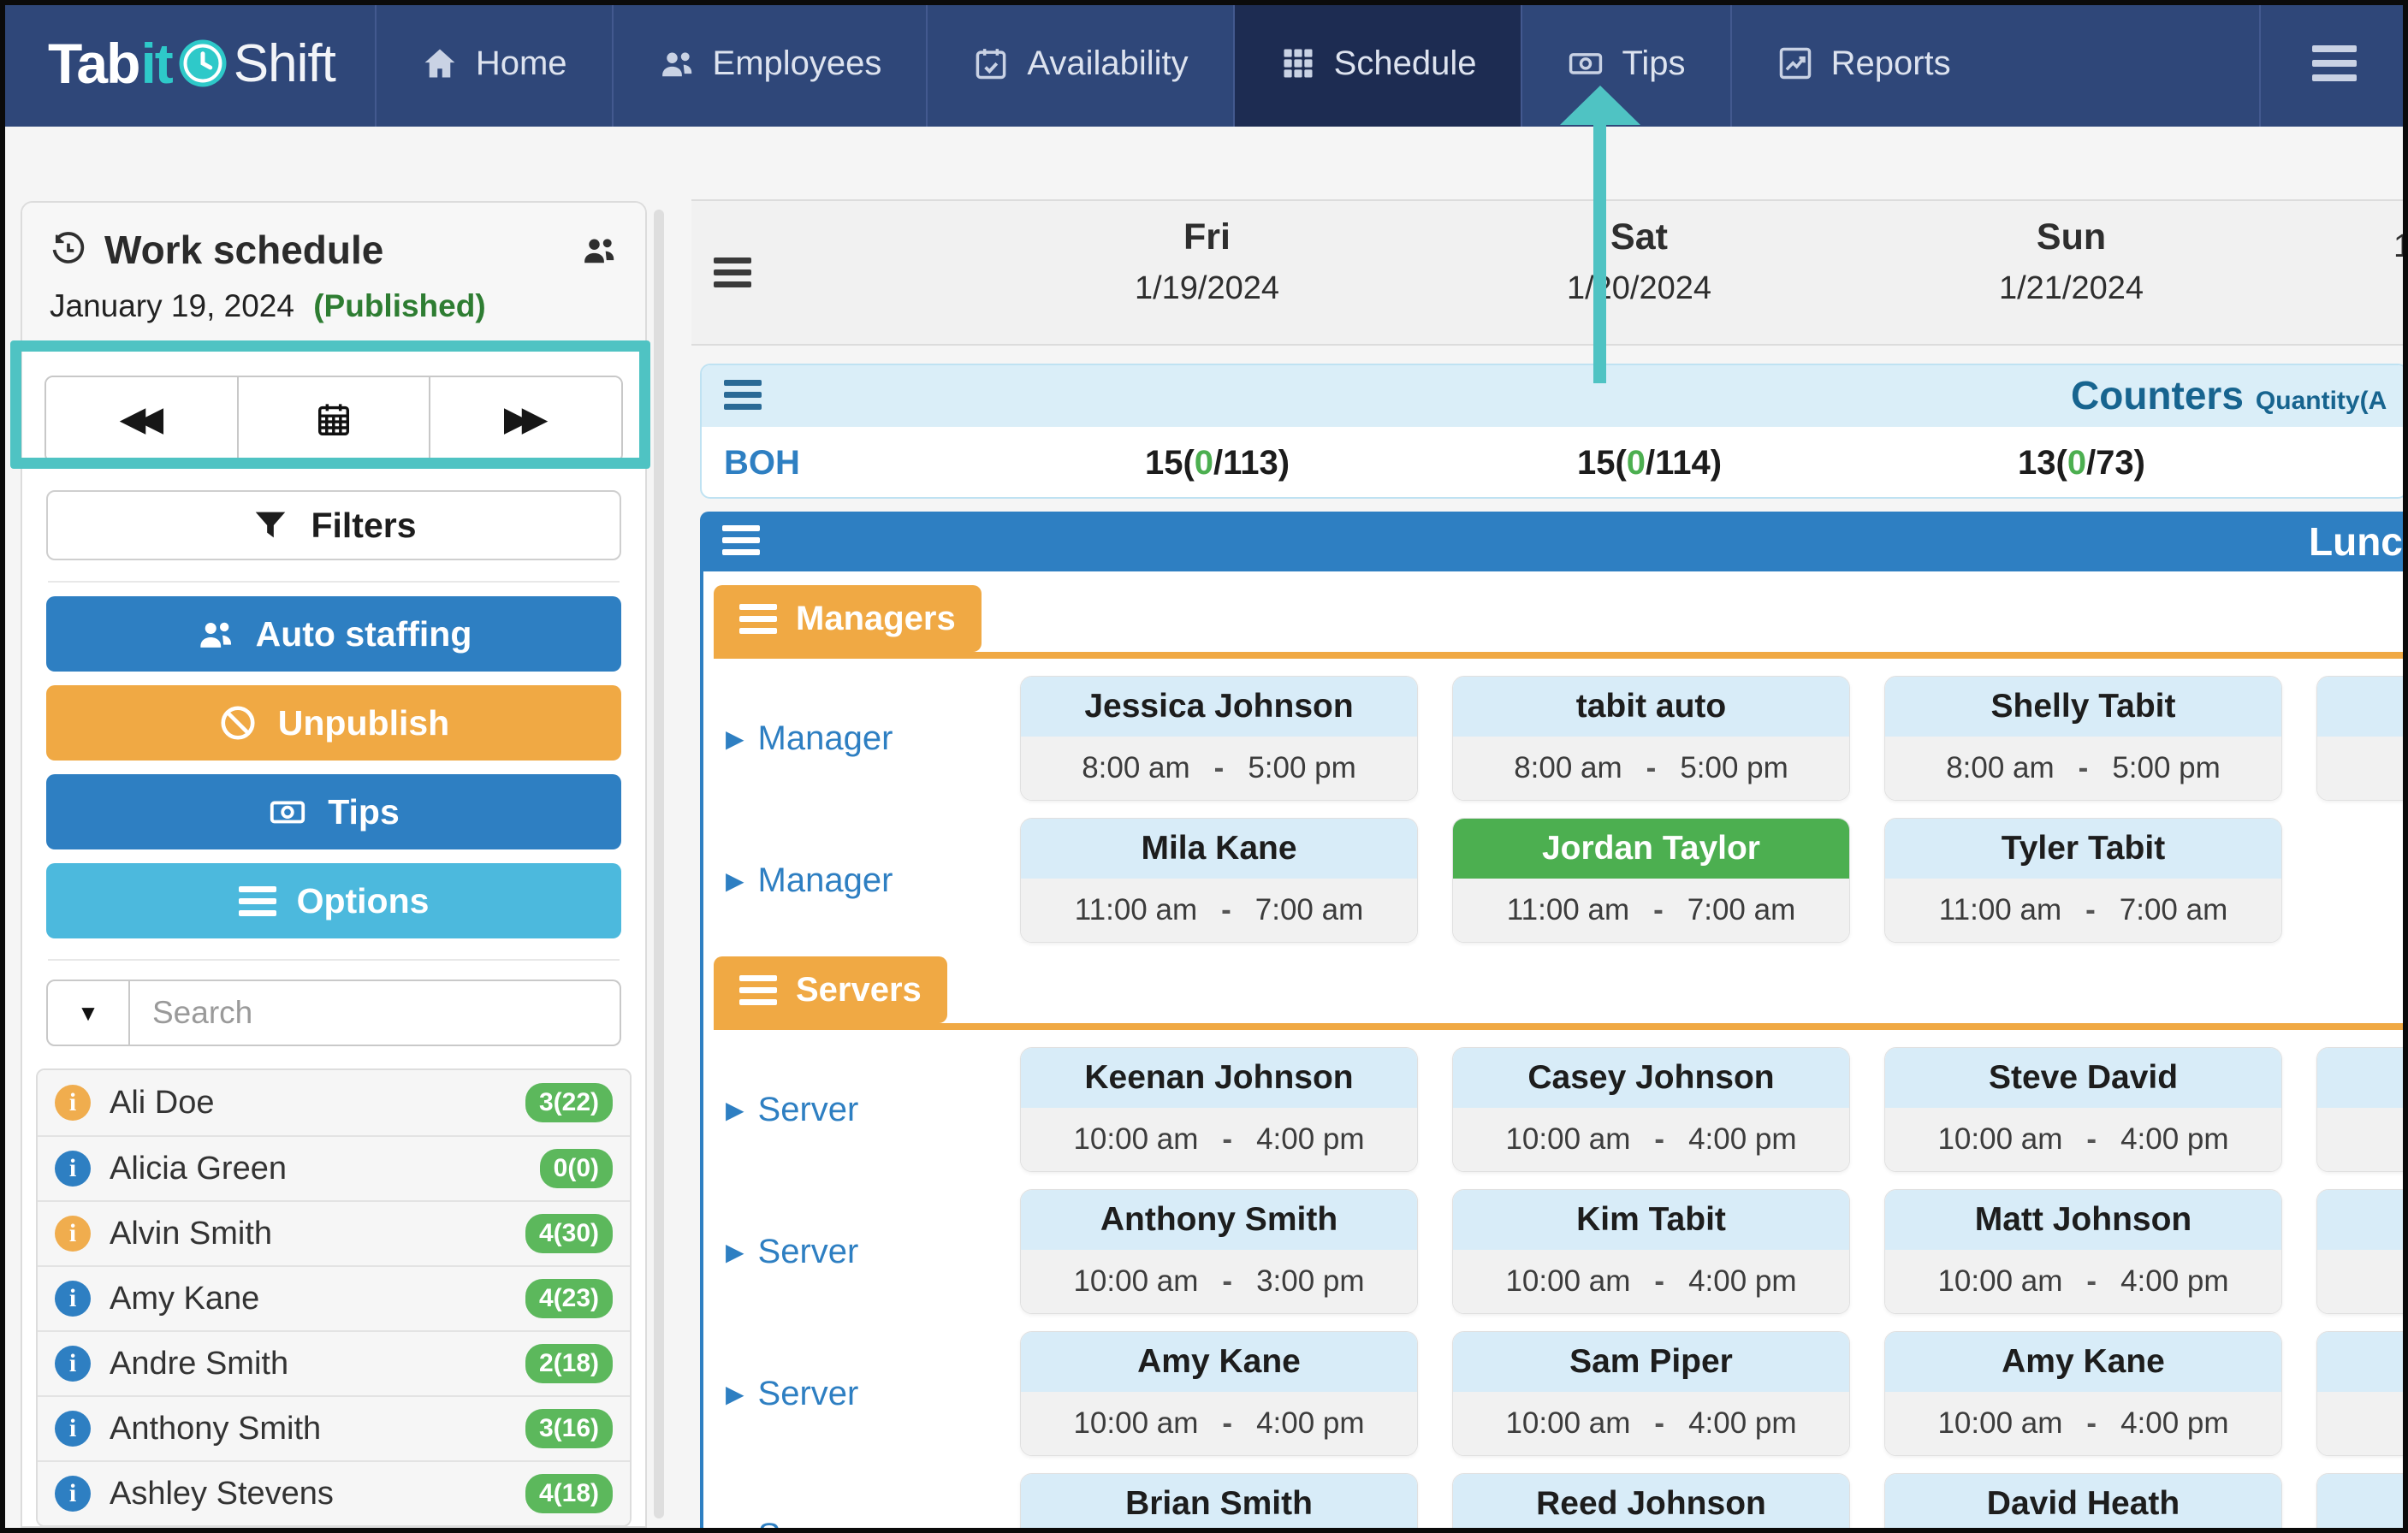  I want to click on reports-chart-icon, so click(1795, 63).